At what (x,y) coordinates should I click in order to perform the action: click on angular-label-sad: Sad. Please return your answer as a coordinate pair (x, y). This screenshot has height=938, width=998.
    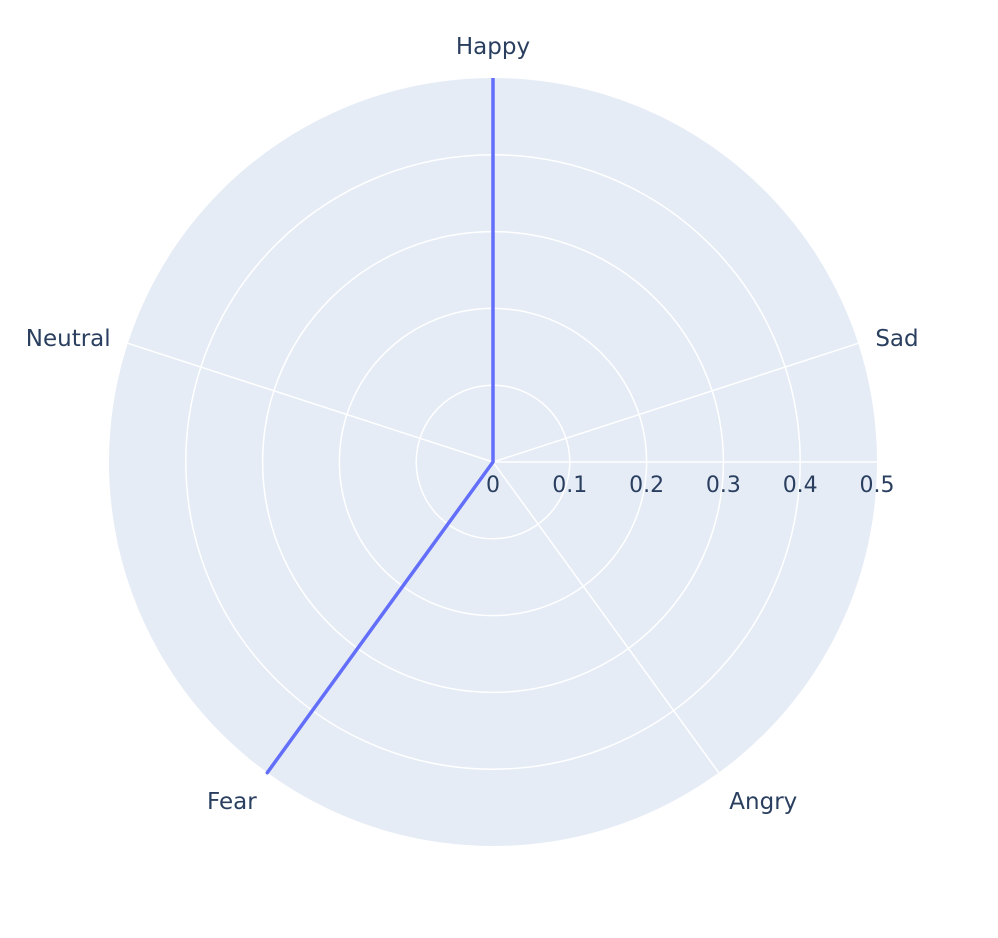
    Looking at the image, I should click on (896, 339).